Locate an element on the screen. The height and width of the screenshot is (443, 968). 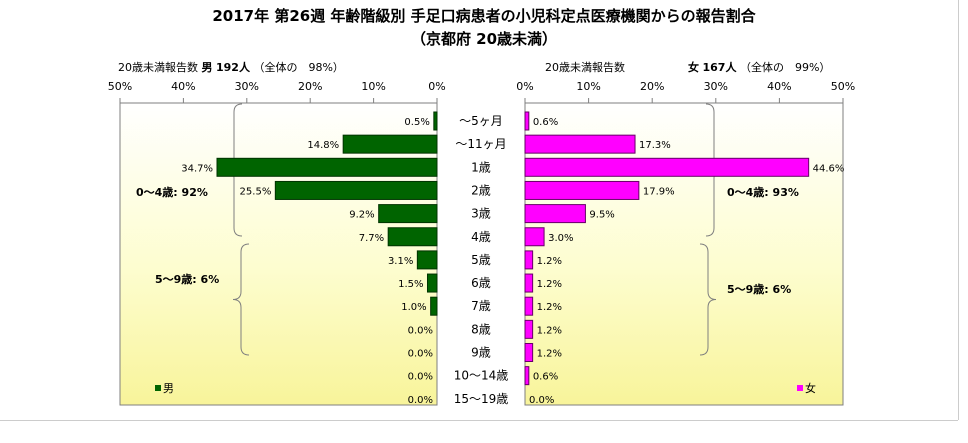
right-tick-label: 20% is located at coordinates (652, 86).